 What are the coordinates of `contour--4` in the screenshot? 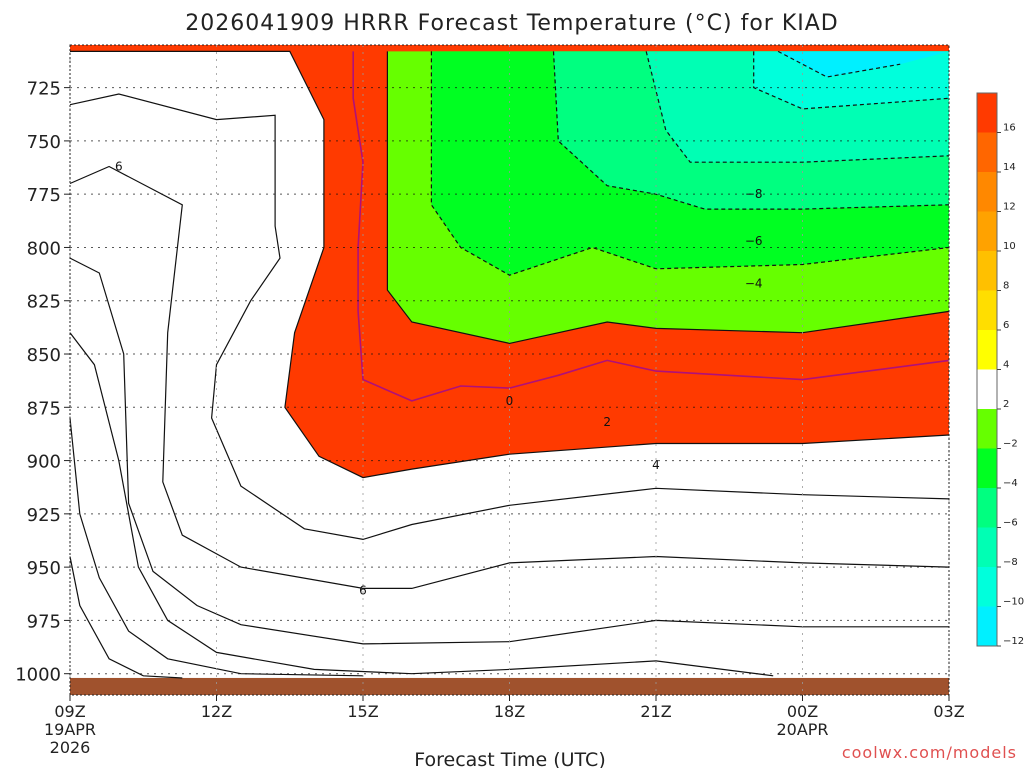 It's located at (751, 130).